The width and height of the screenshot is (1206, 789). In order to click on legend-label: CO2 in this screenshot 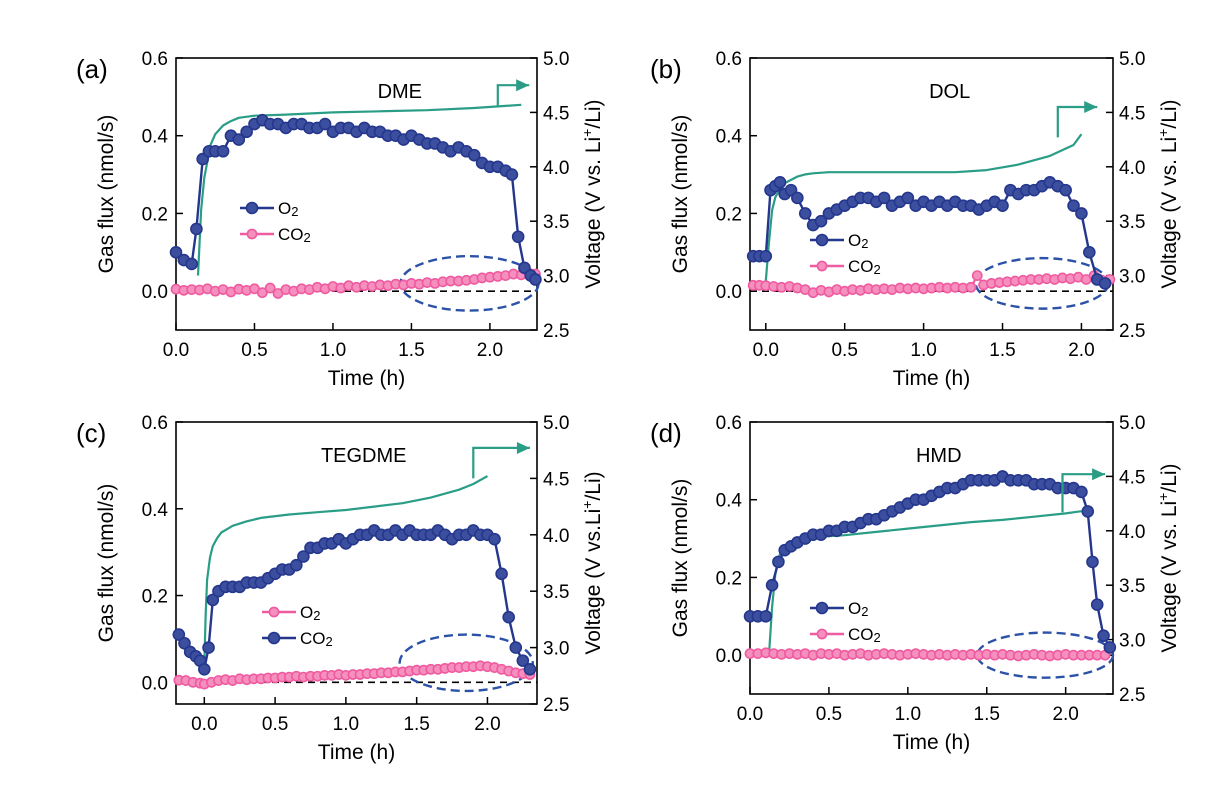, I will do `click(864, 635)`.